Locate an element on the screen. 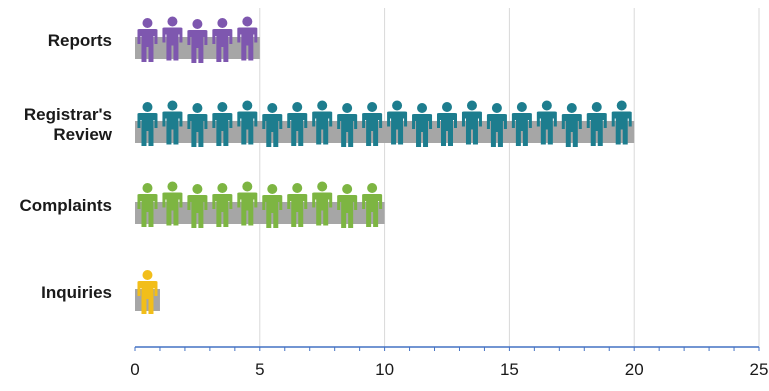  bar is located at coordinates (147, 300).